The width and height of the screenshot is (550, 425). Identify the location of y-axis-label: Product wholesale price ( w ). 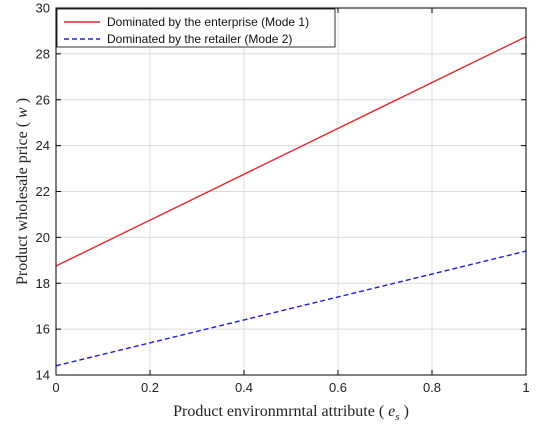
(22, 191).